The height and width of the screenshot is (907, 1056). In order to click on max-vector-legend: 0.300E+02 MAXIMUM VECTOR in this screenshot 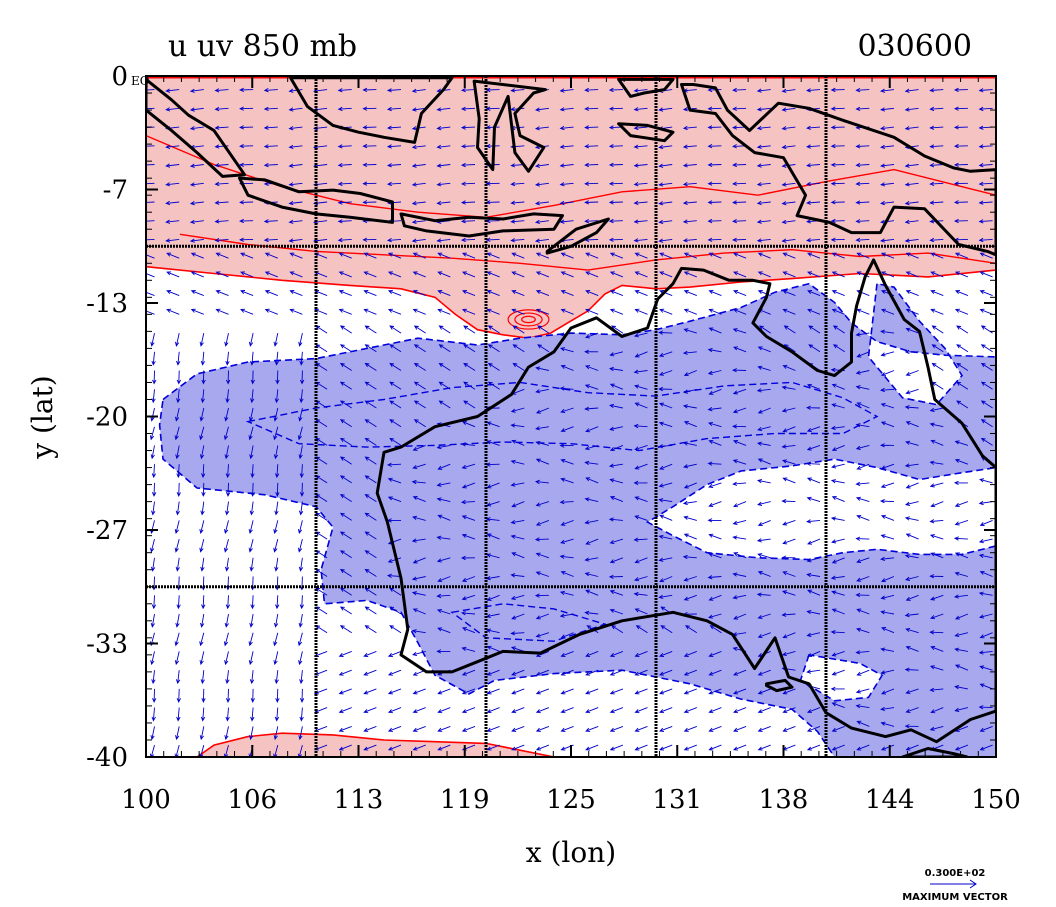, I will do `click(955, 885)`.